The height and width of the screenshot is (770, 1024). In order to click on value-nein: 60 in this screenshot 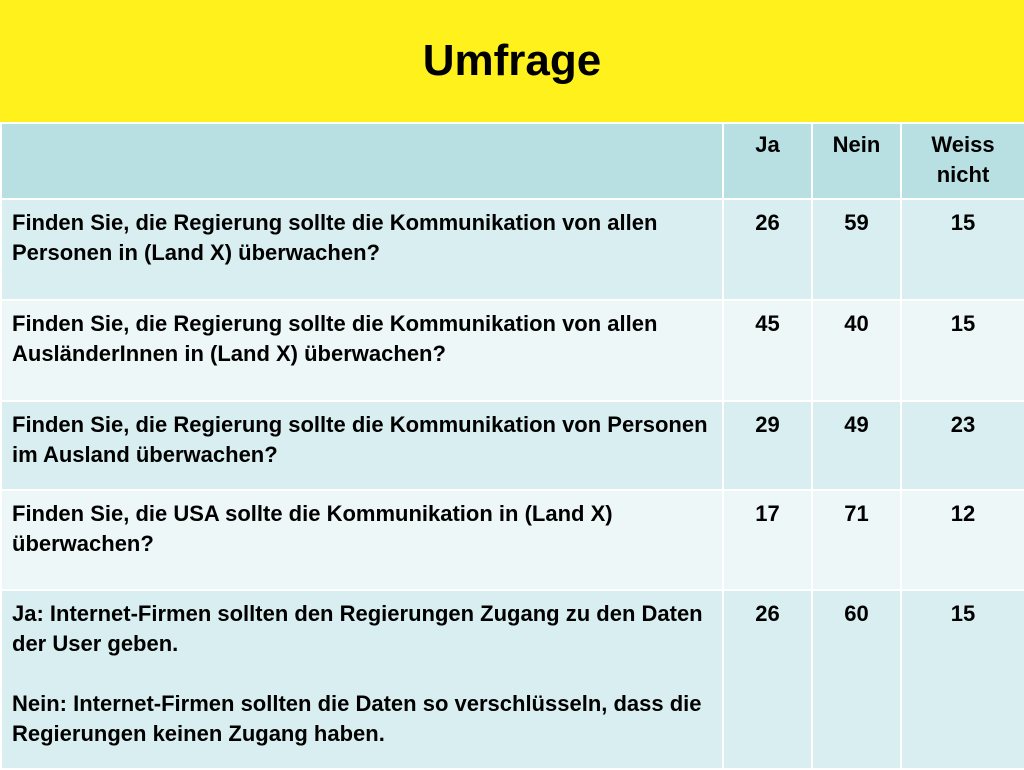, I will do `click(856, 679)`.